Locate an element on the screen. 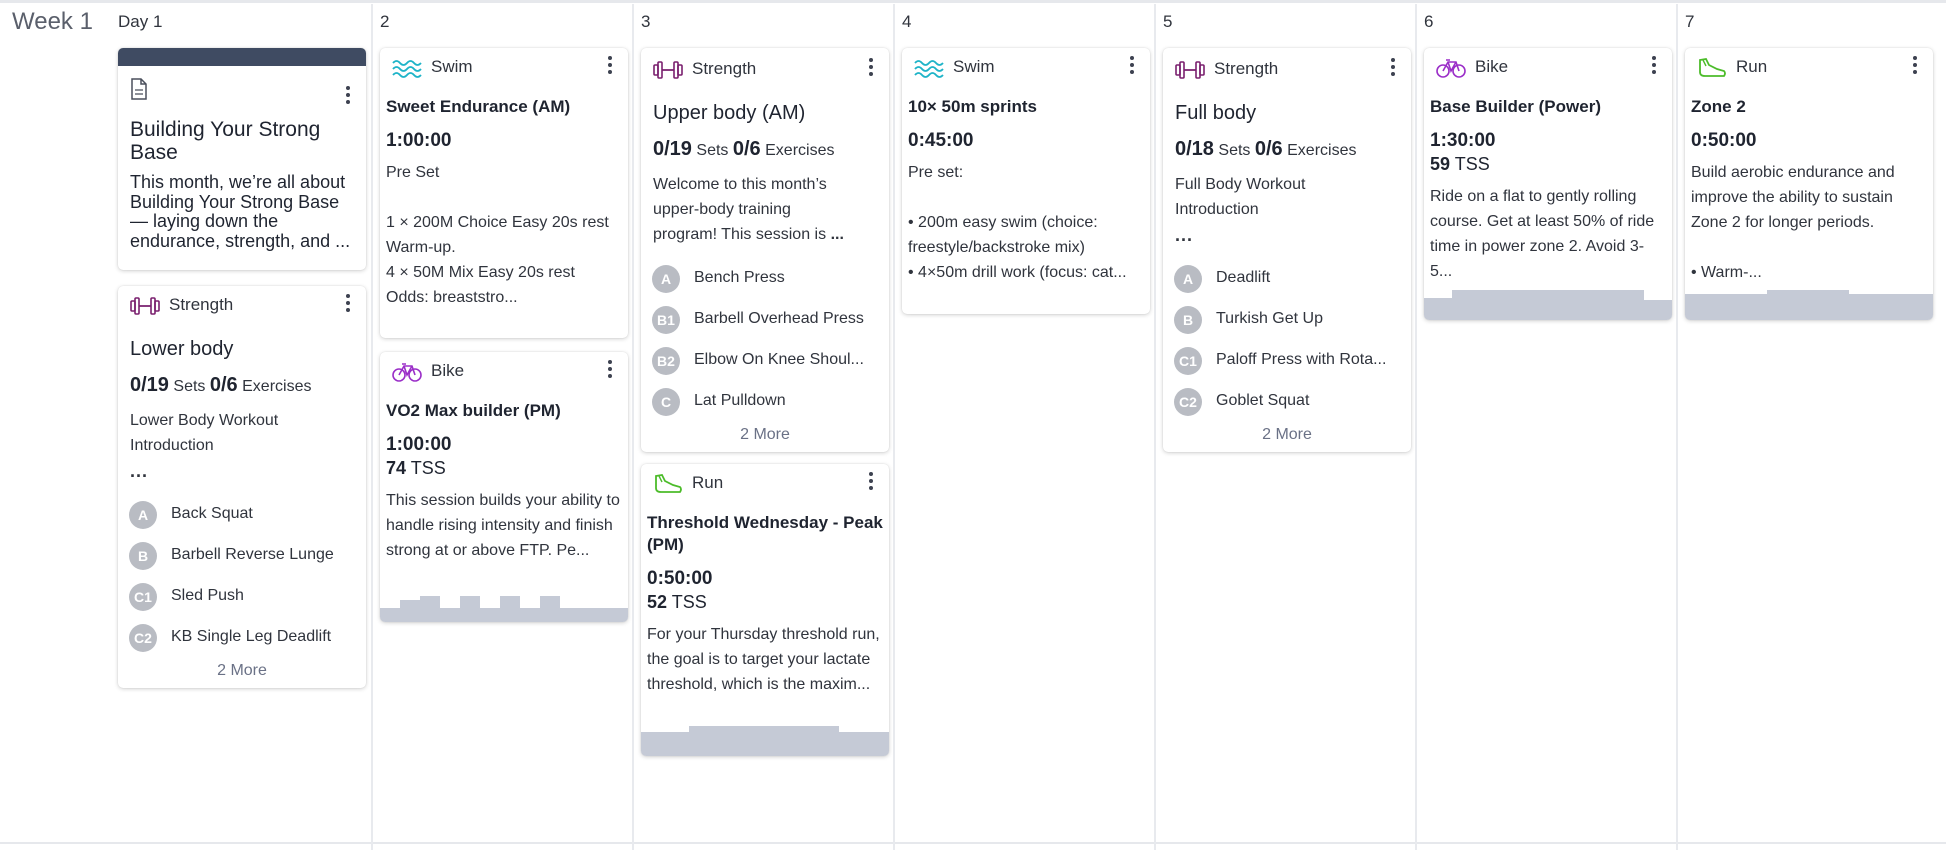 The image size is (1946, 850). exercise-item: B Barbell Reverse Lunge is located at coordinates (245, 556).